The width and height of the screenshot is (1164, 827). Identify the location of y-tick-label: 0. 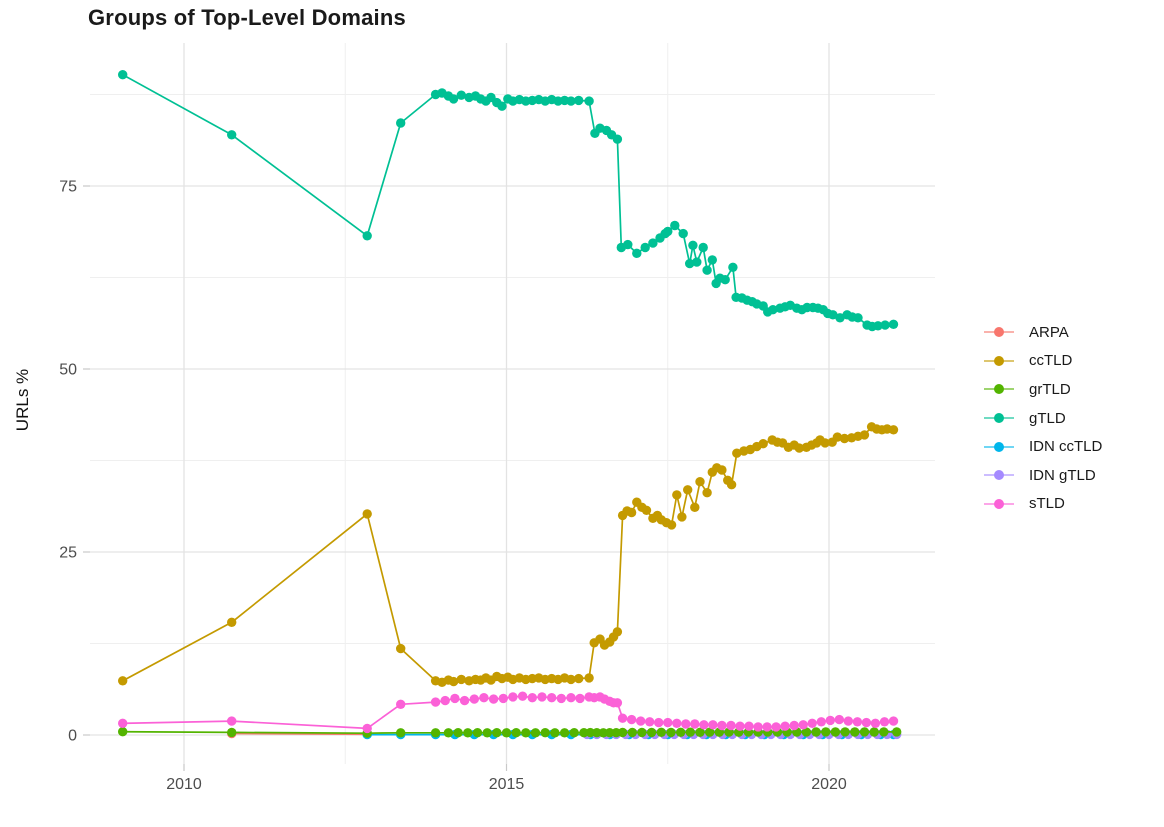
(72, 736).